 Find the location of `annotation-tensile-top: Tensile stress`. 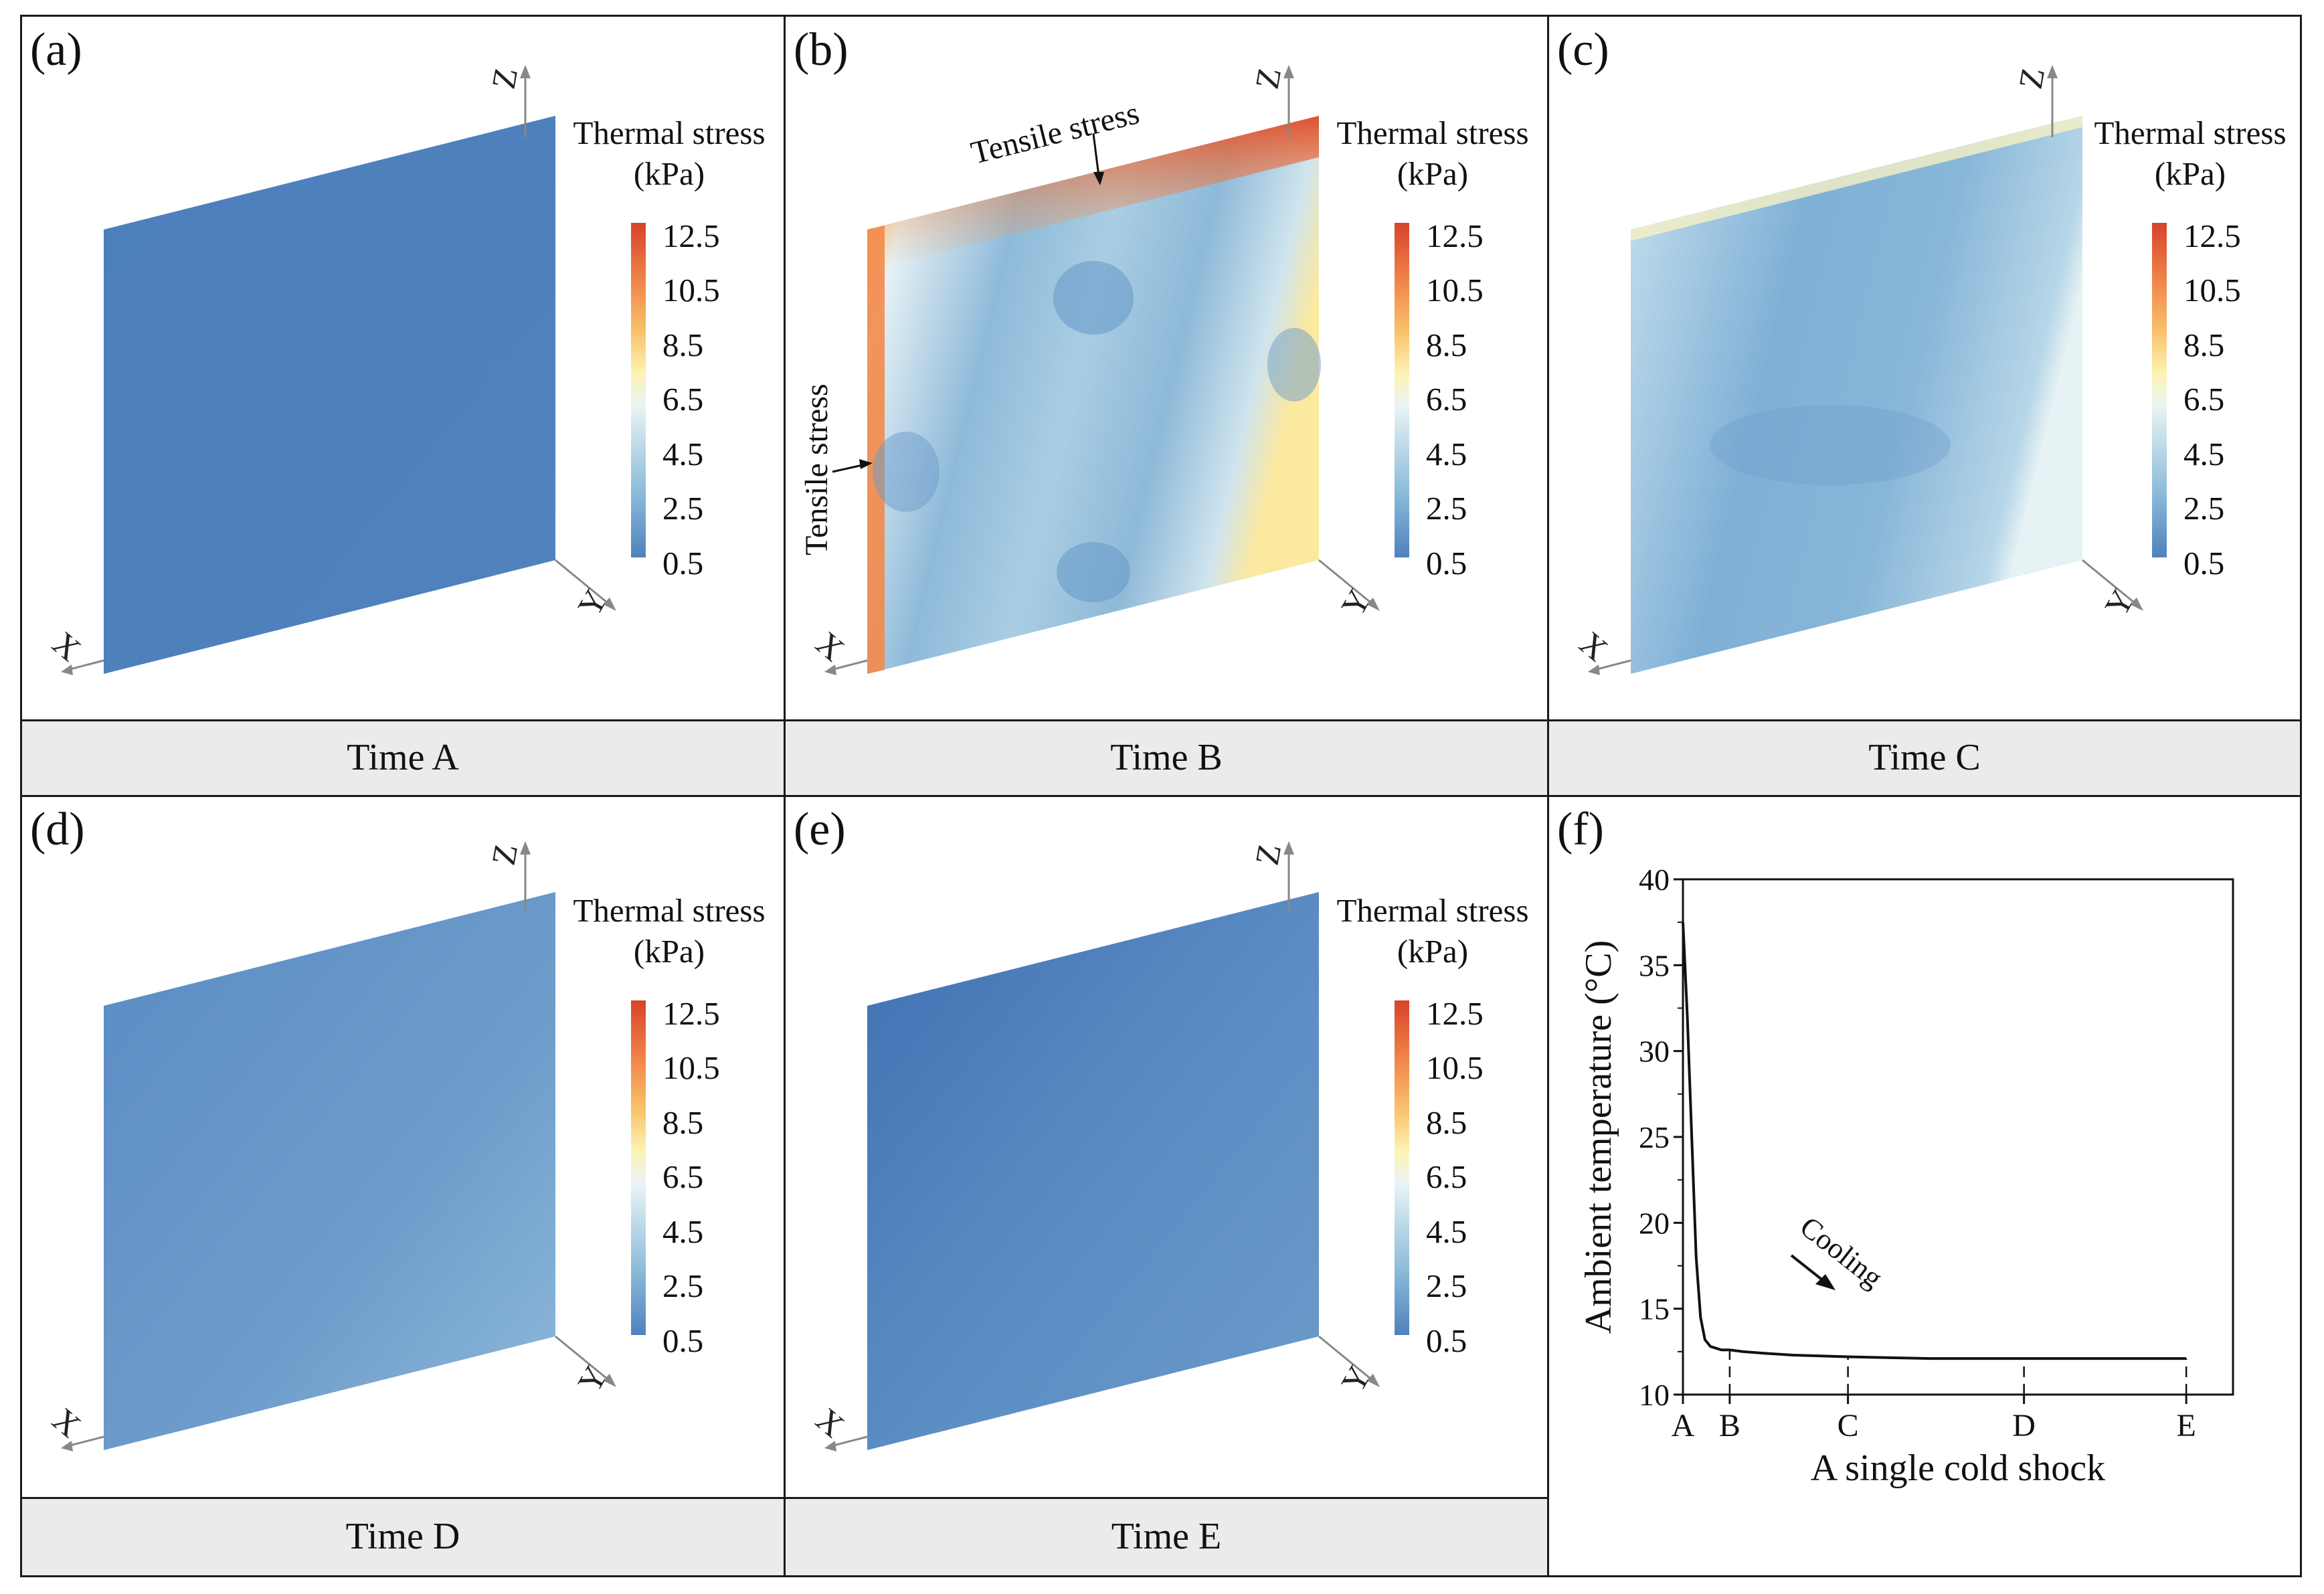

annotation-tensile-top: Tensile stress is located at coordinates (1055, 133).